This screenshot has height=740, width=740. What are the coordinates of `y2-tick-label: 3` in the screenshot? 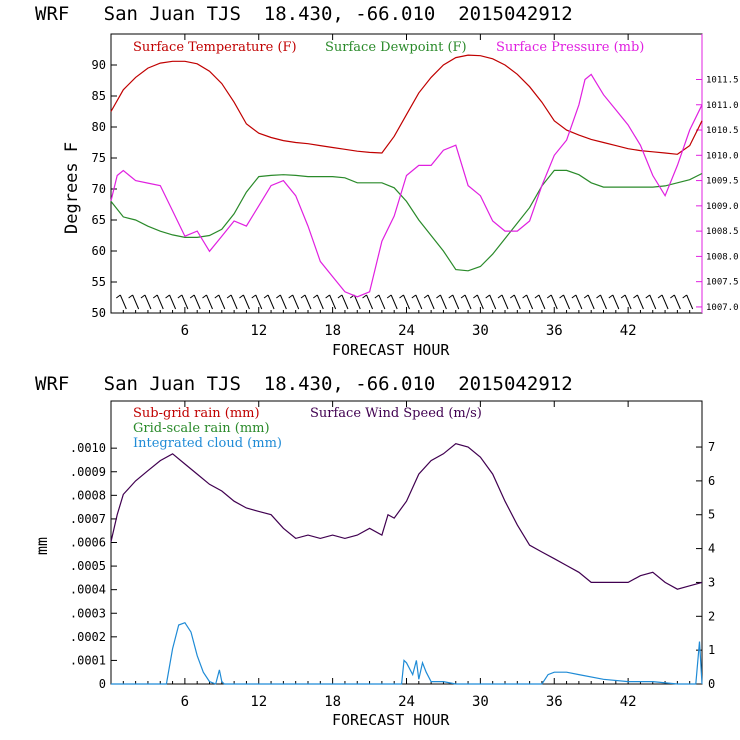 It's located at (711, 582).